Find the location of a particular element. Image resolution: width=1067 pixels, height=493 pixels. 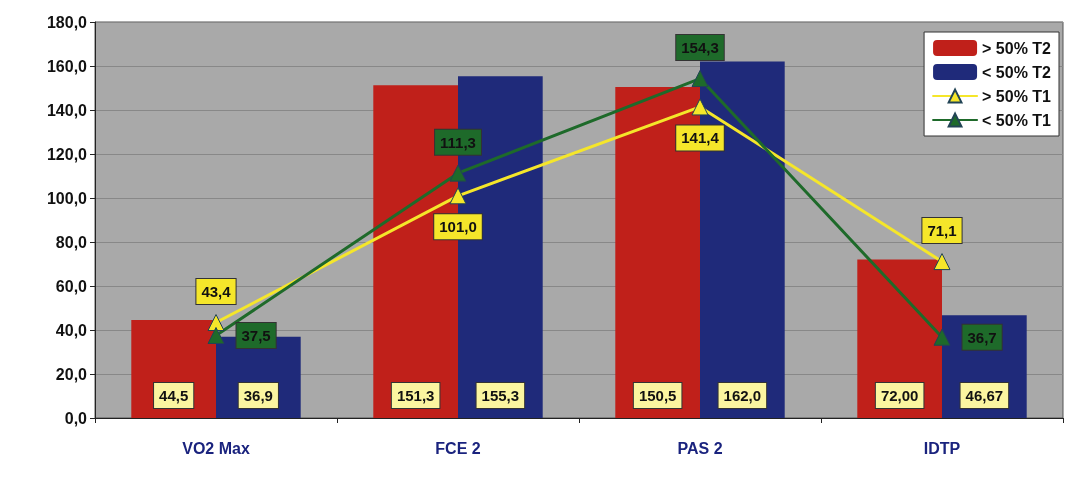

y-tick-label: 0,0 is located at coordinates (76, 418).